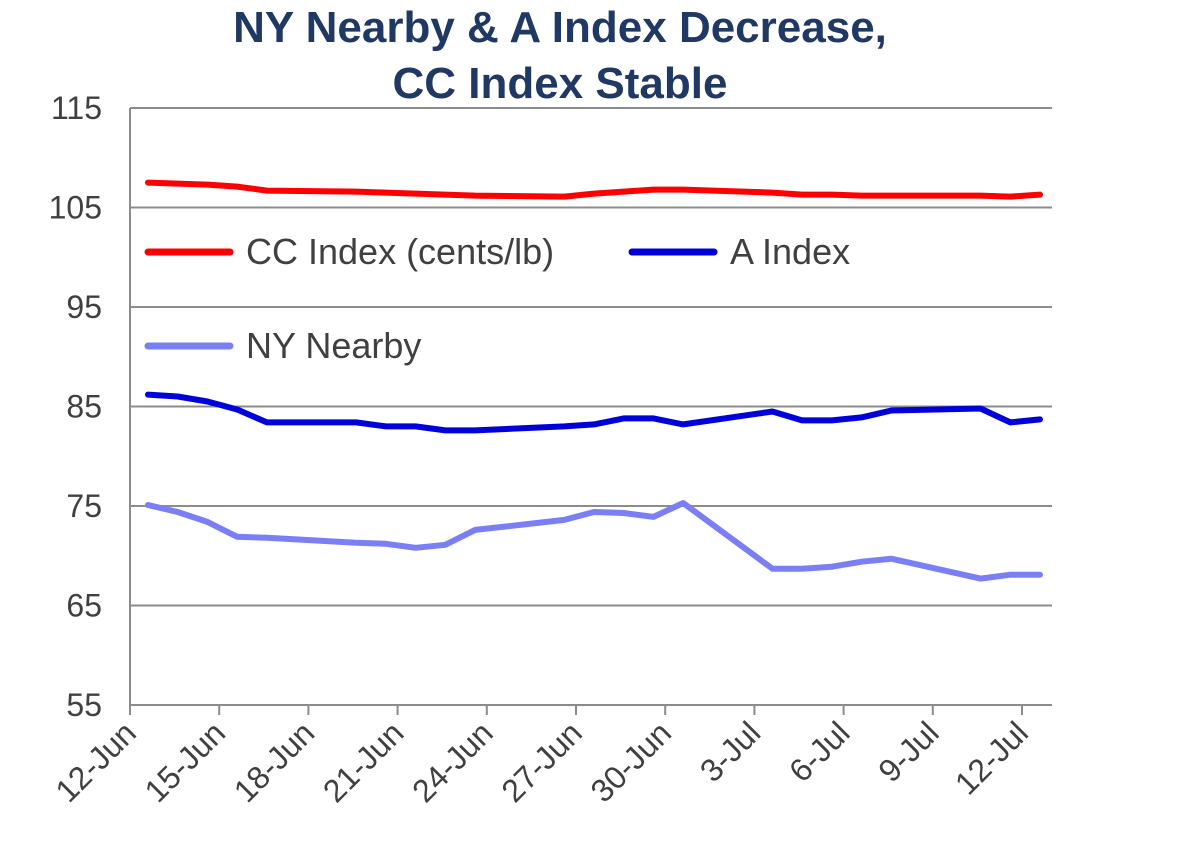 This screenshot has height=841, width=1198. Describe the element at coordinates (363, 761) in the screenshot. I see `x-tick-label: 21-Jun` at that location.